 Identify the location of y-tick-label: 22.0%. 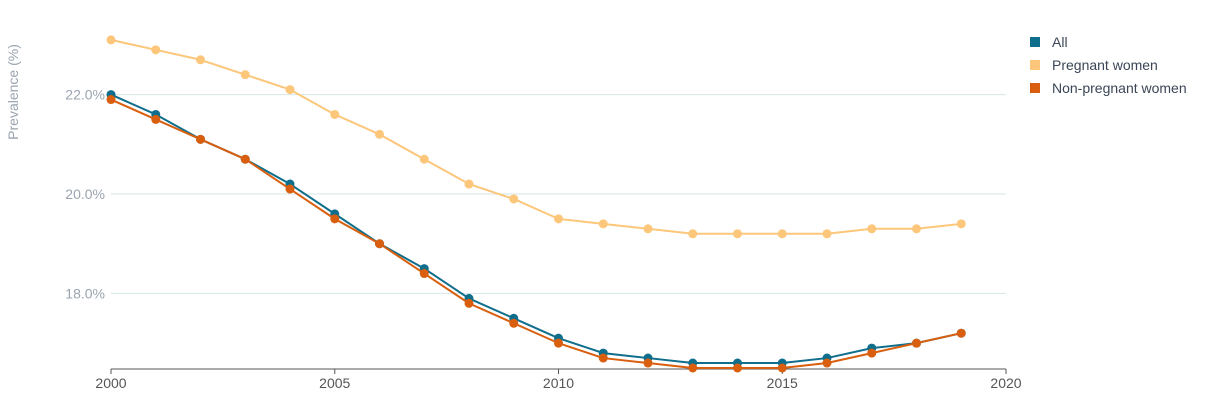
(85, 95).